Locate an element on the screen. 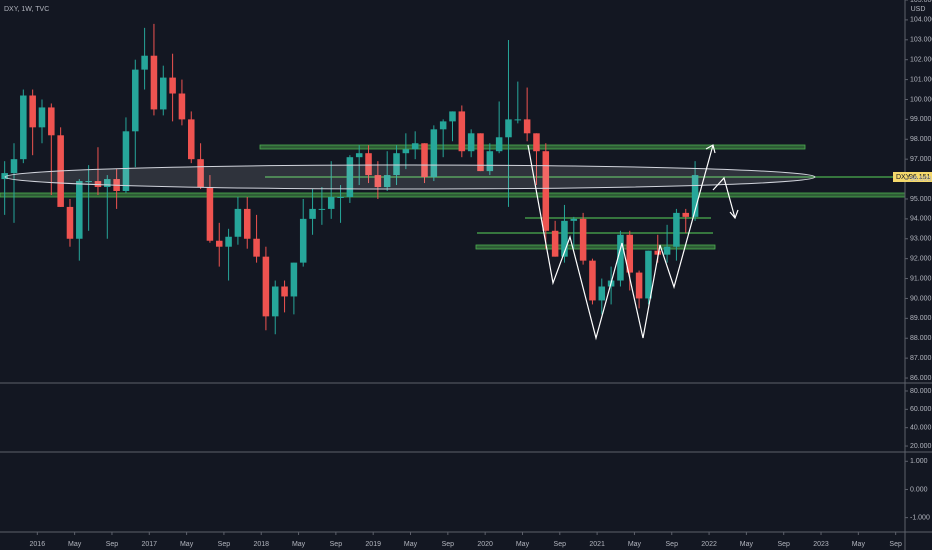  y-tick-label: 88.000 is located at coordinates (921, 338).